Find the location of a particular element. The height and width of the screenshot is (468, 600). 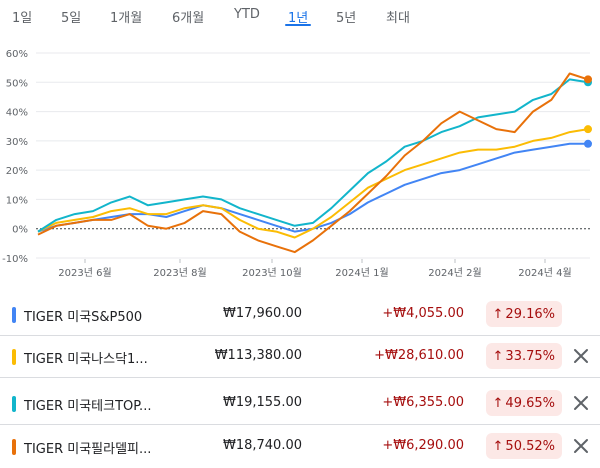

y-tick-label: 30% is located at coordinates (17, 142).